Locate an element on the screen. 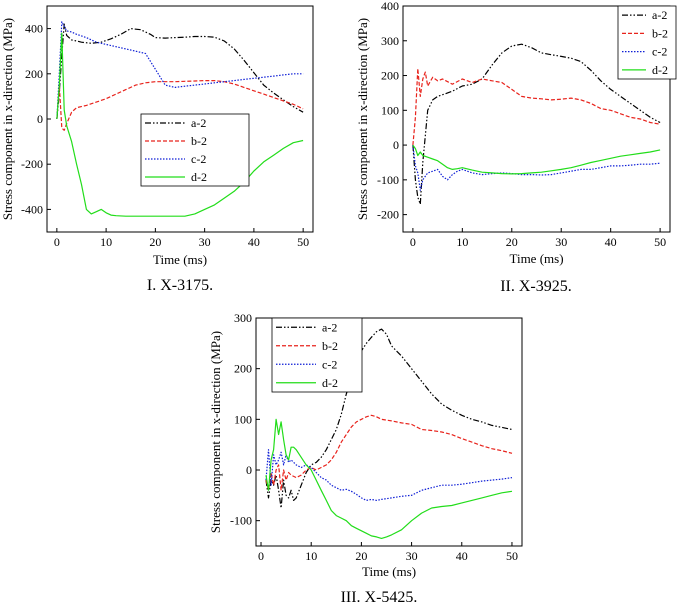  panel-caption: III. X-5425. is located at coordinates (379, 597).